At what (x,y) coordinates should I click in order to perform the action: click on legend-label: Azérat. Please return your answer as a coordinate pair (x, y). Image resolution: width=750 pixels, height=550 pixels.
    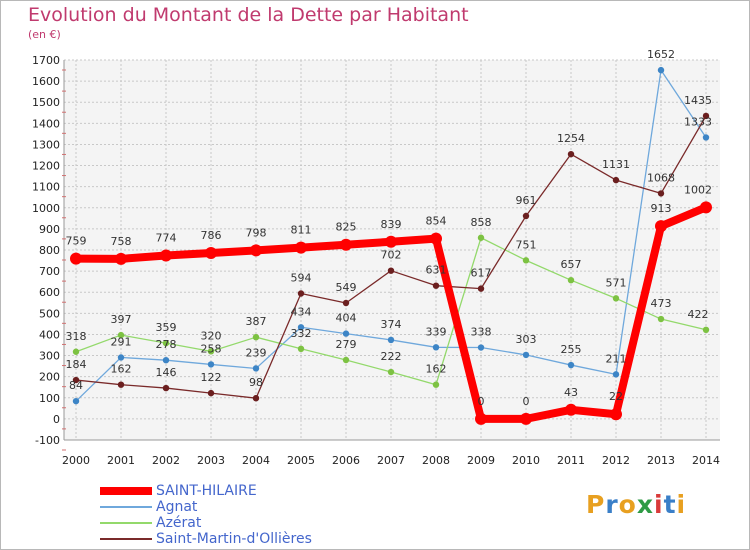
    Looking at the image, I should click on (179, 523).